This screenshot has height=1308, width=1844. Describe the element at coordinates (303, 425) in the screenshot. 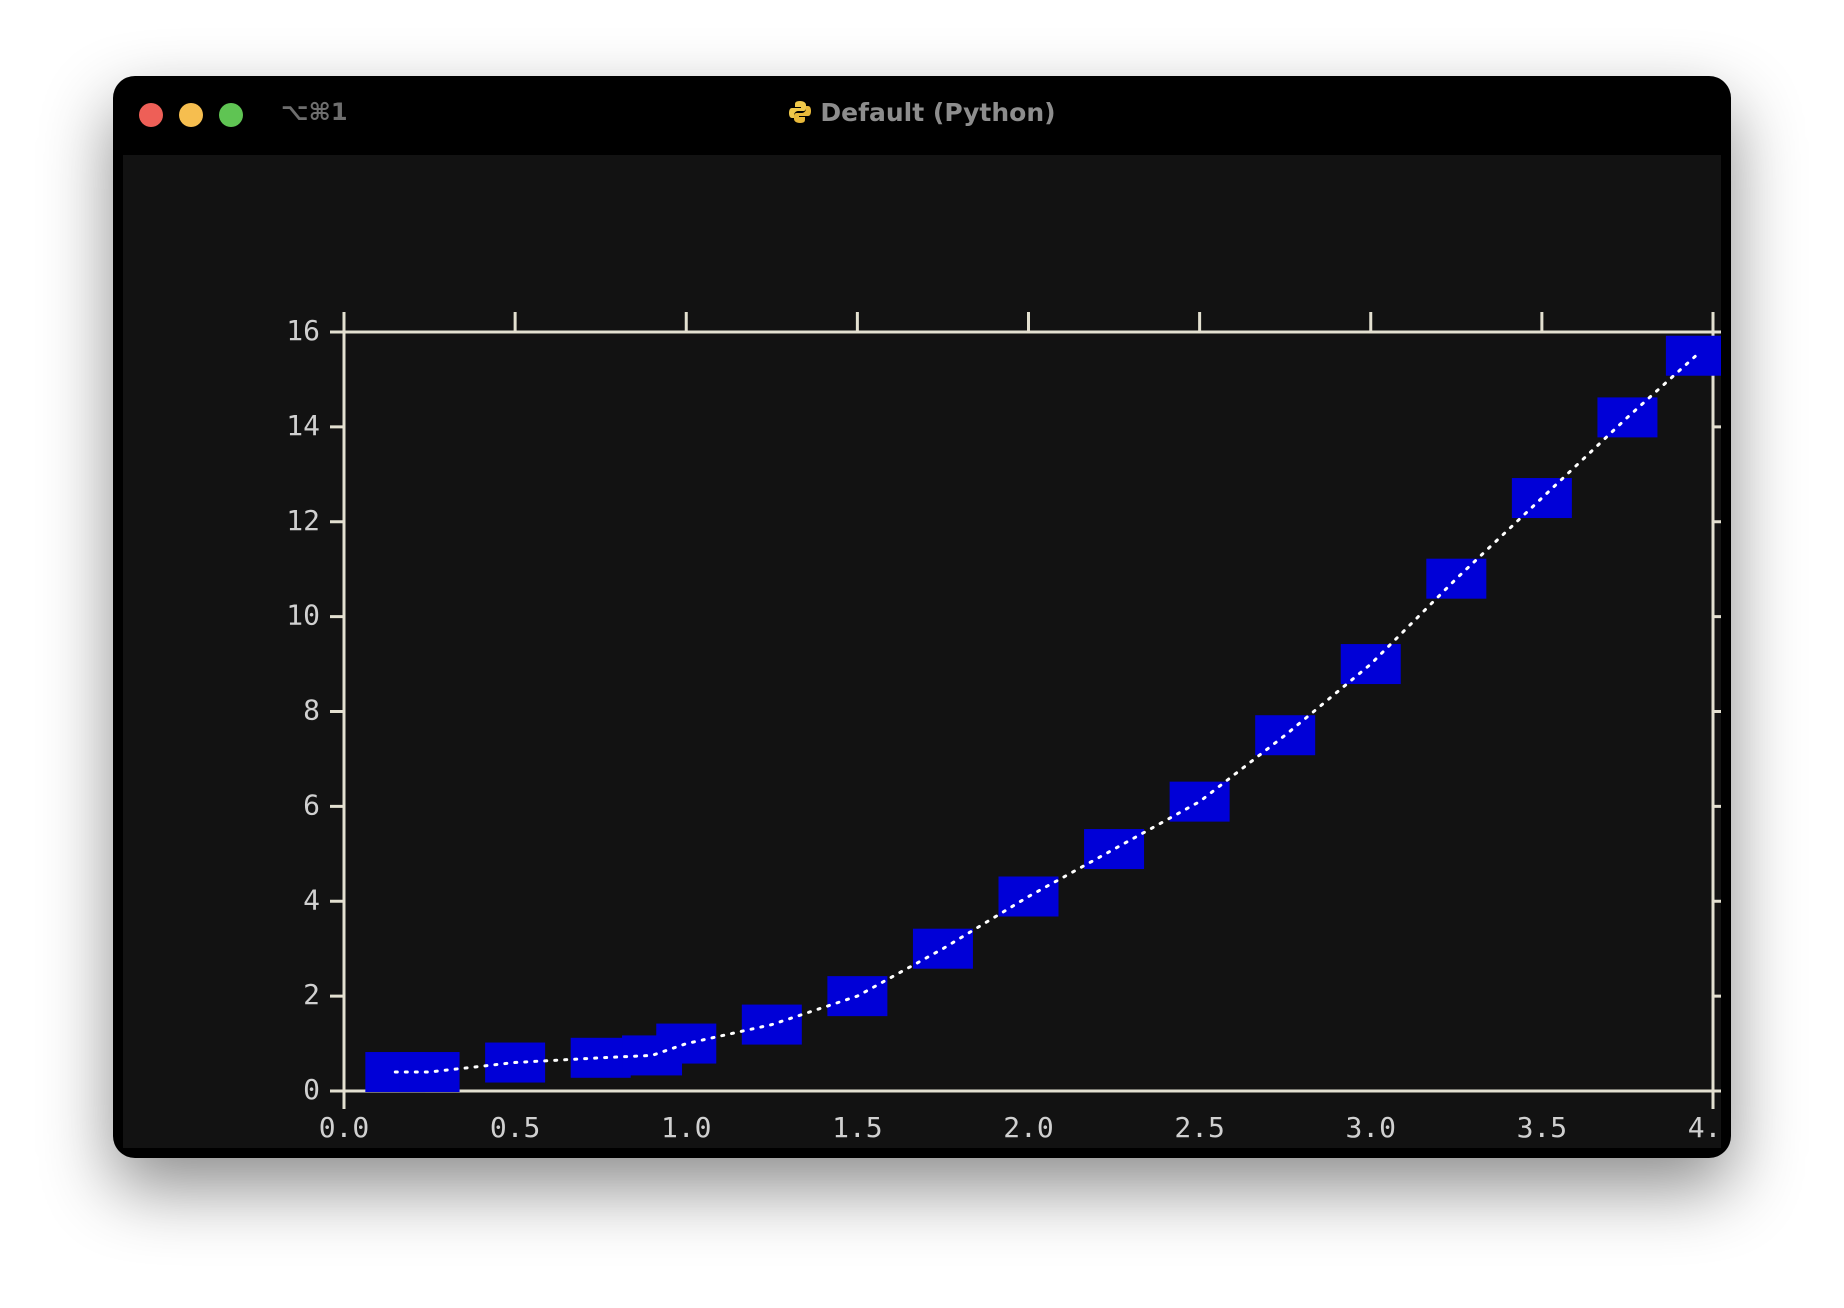

I see `y-tick-label: 14` at that location.